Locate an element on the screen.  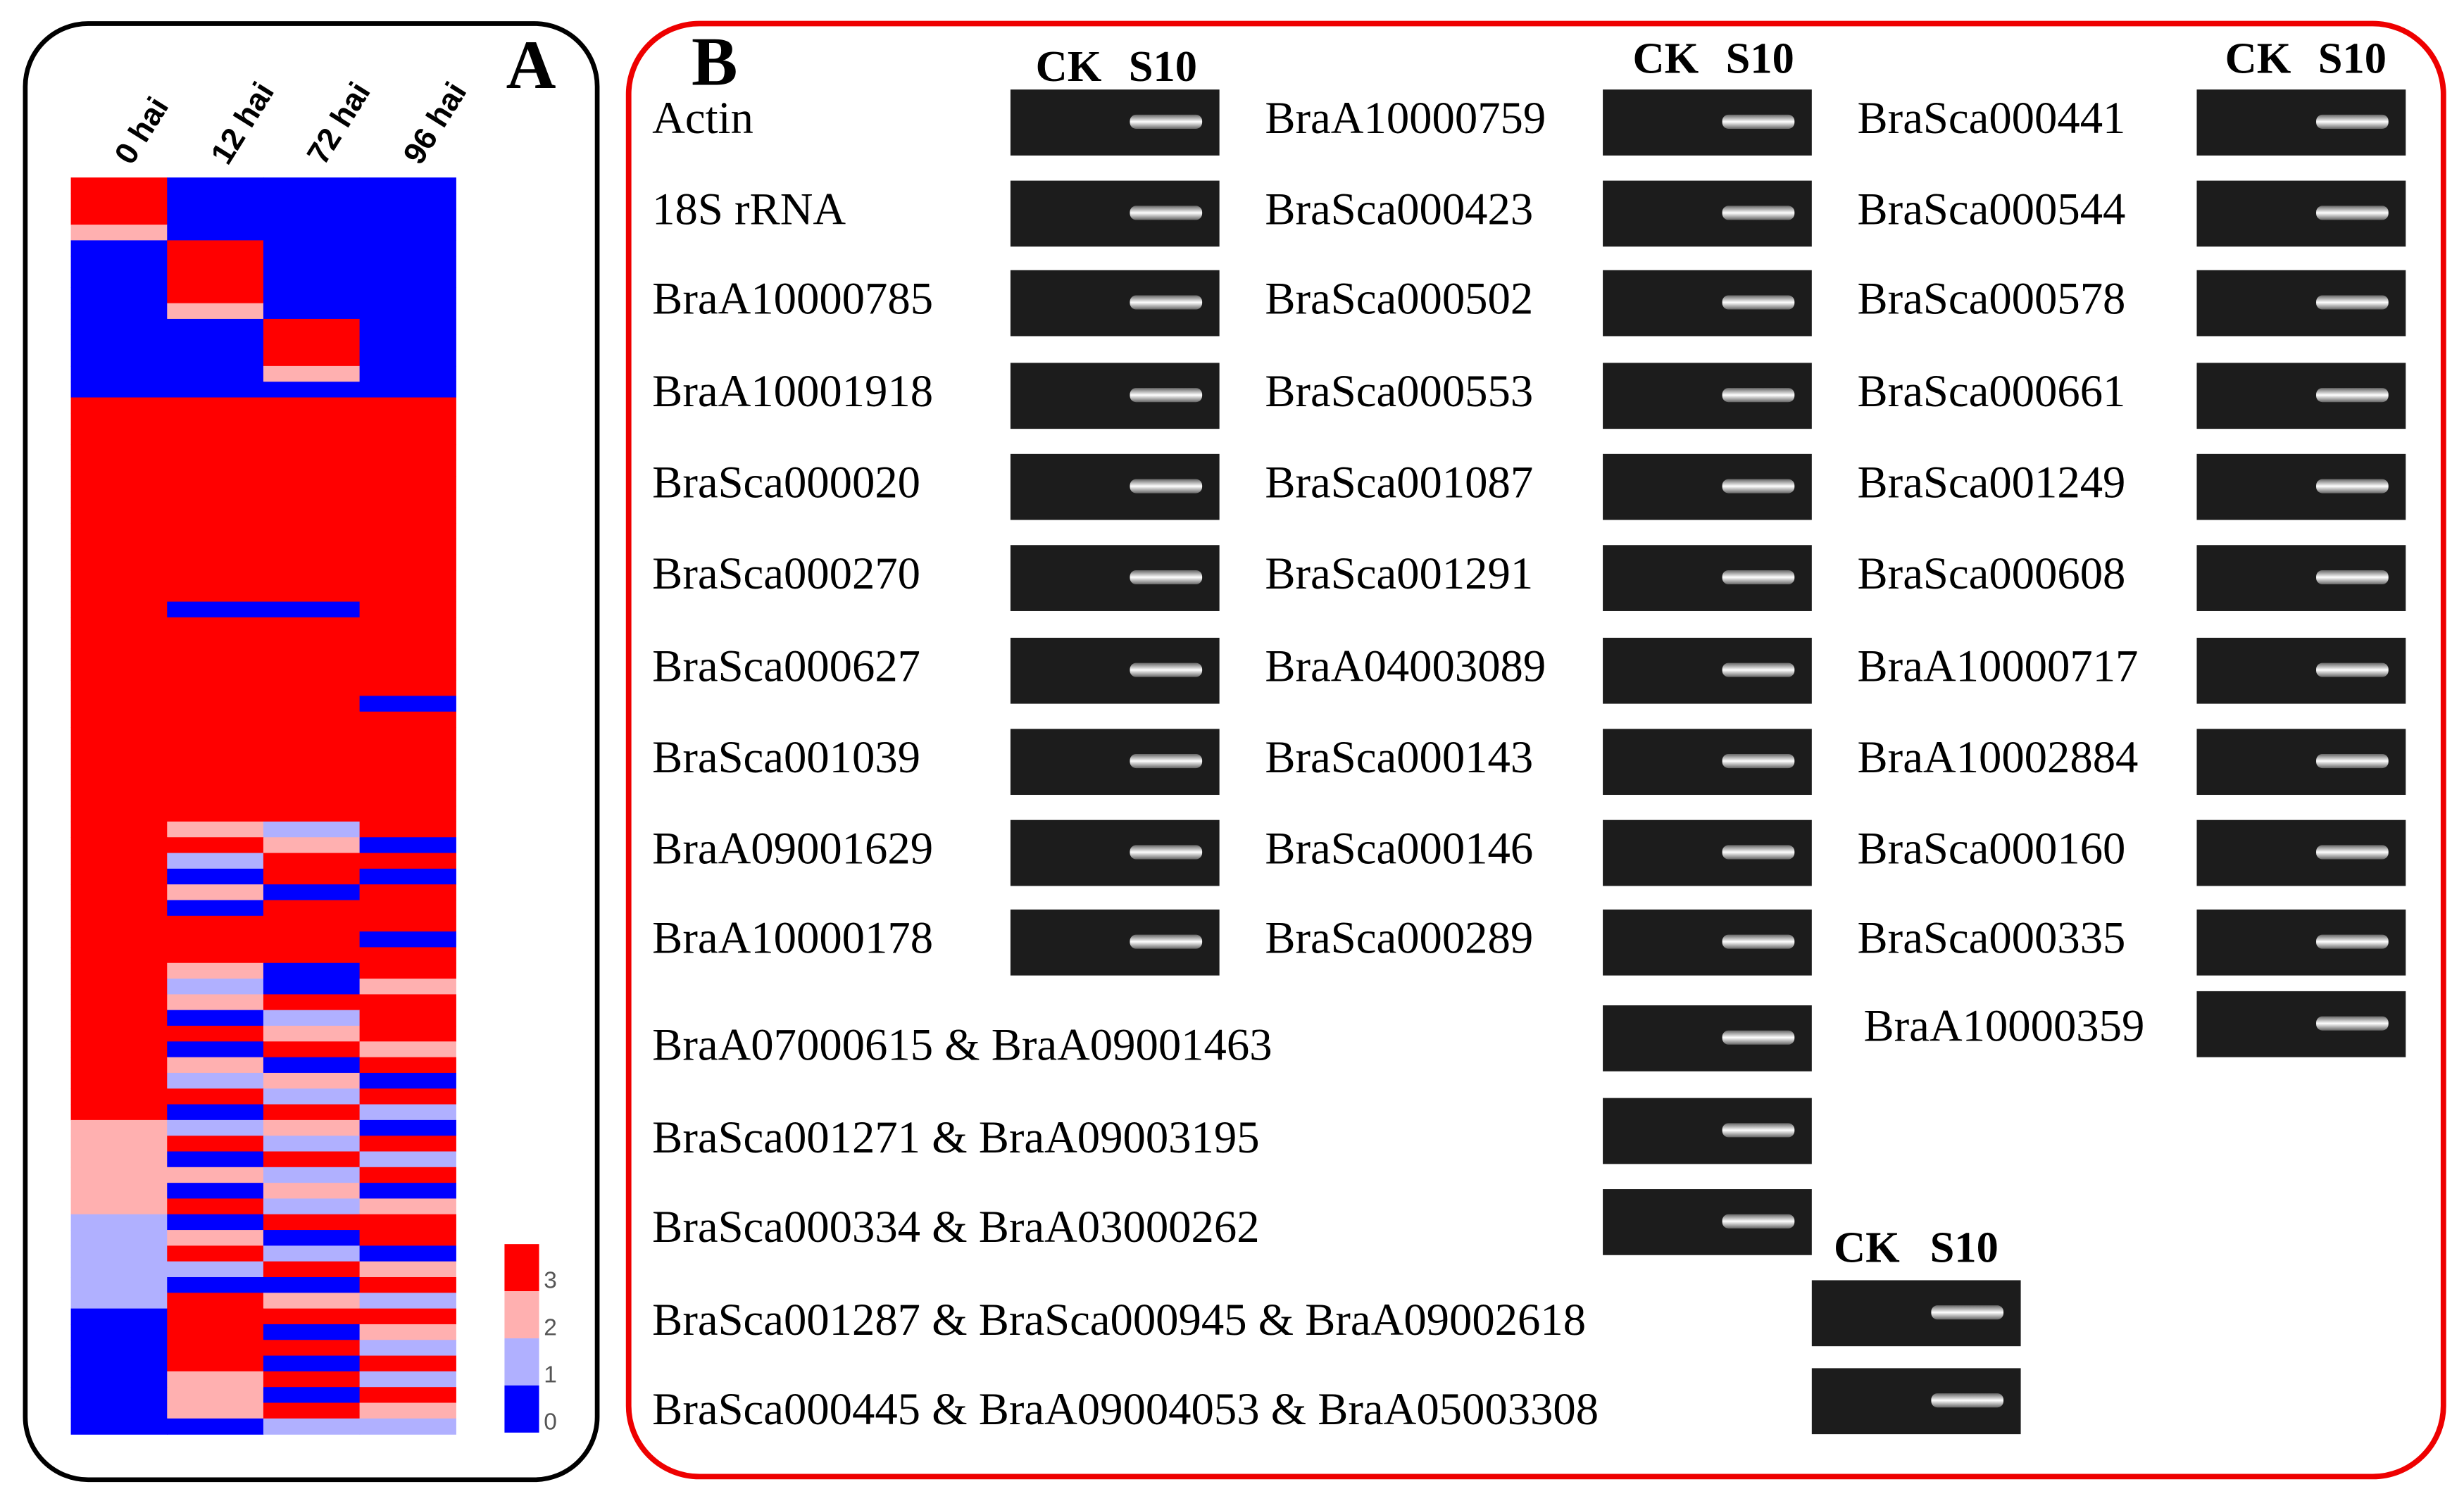
gene-label: BraA10000759 is located at coordinates (1405, 117).